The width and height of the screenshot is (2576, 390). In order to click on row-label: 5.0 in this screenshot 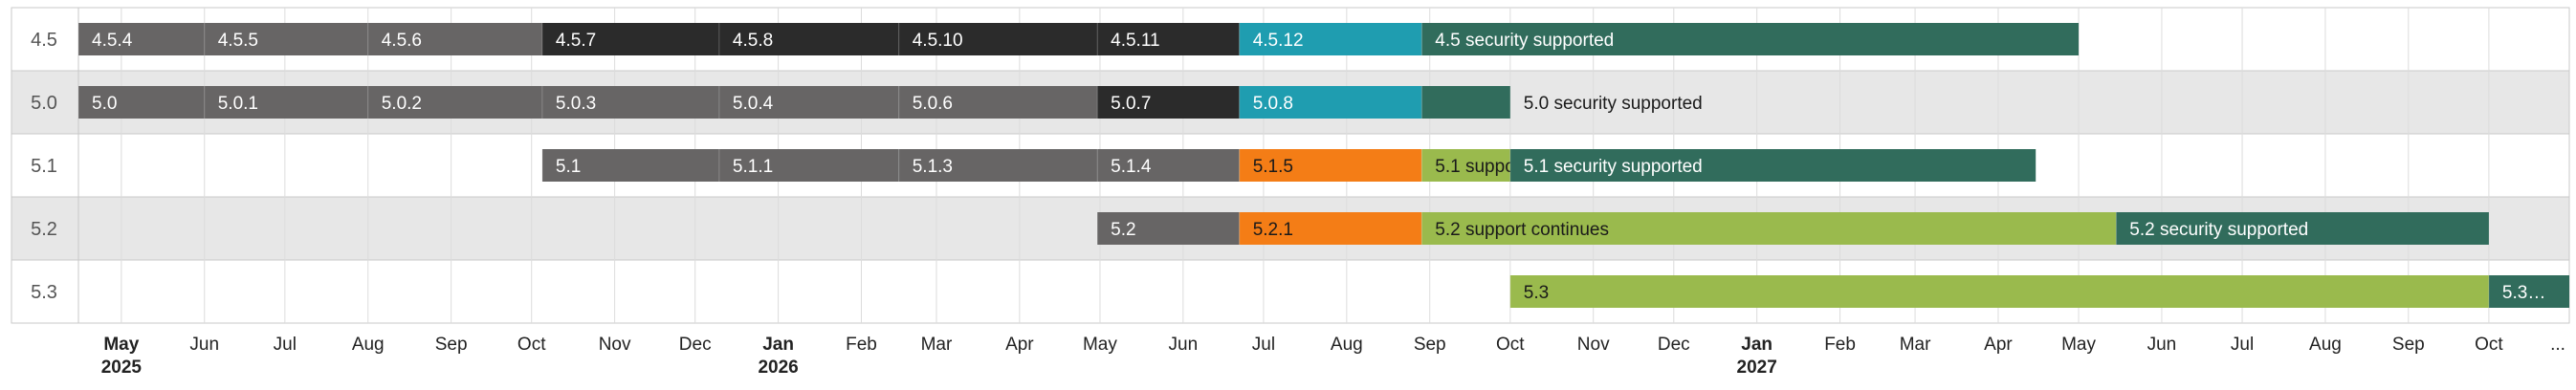, I will do `click(44, 104)`.